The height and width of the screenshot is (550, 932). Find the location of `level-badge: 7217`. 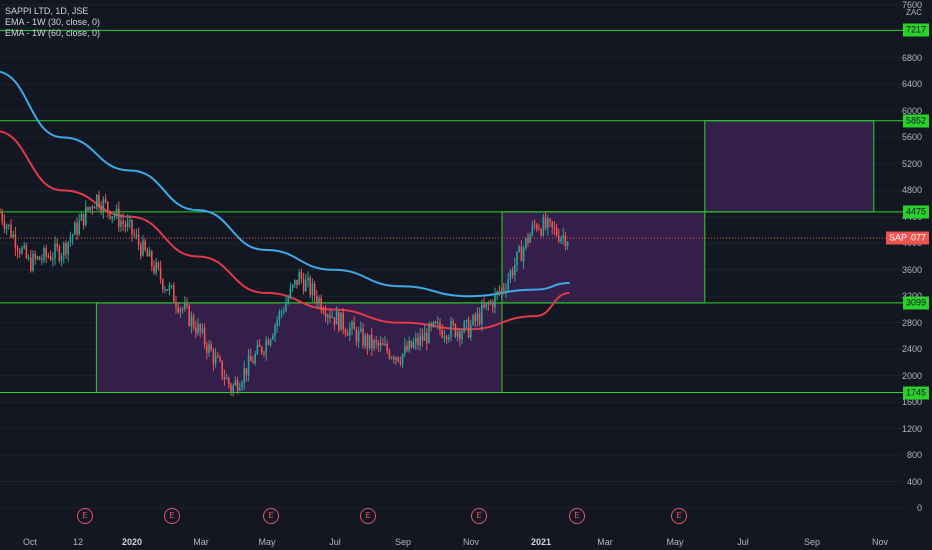

level-badge: 7217 is located at coordinates (915, 30).